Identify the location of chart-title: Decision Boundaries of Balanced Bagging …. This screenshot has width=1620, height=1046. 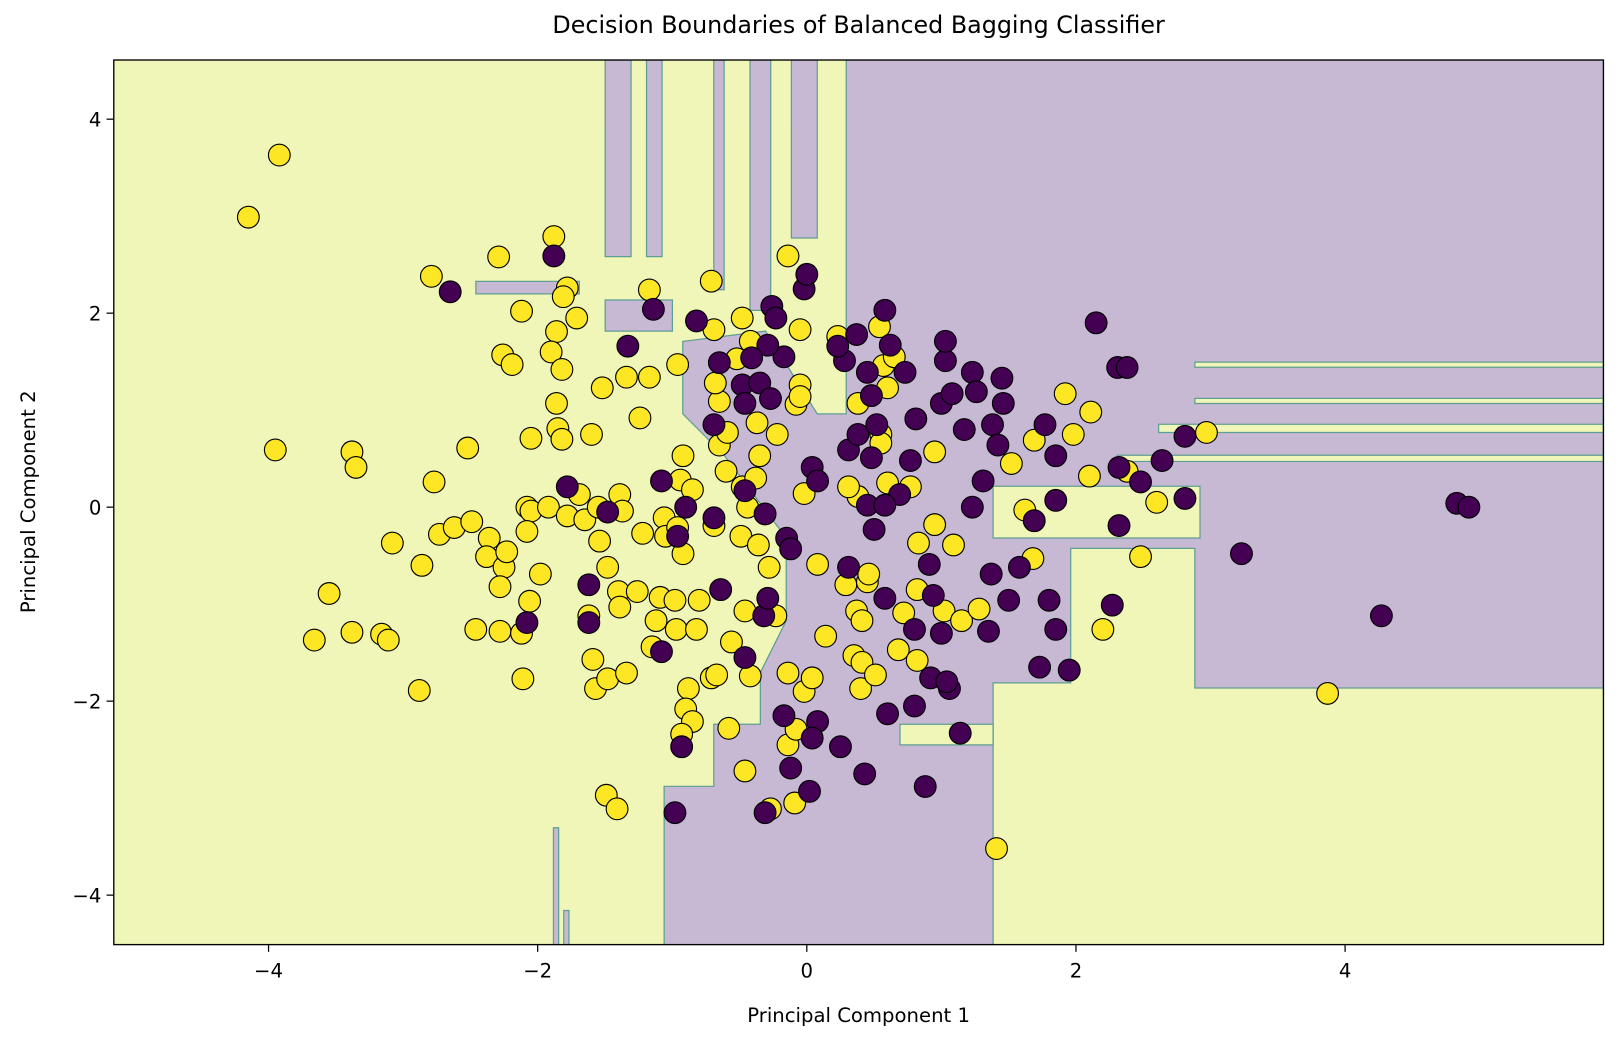
(858, 25).